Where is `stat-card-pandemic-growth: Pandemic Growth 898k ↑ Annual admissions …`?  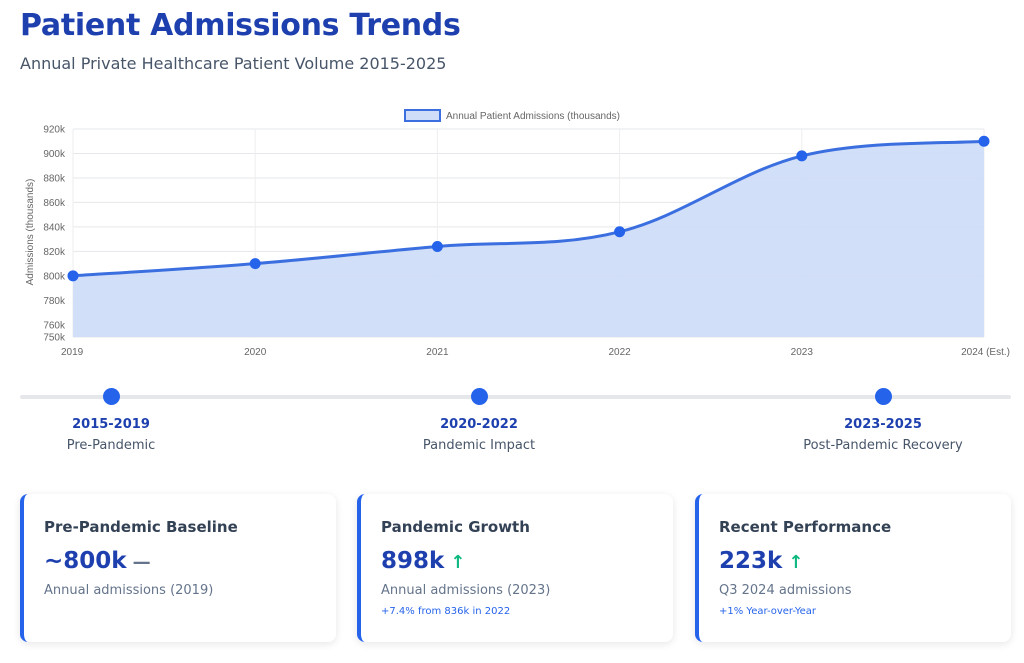 stat-card-pandemic-growth: Pandemic Growth 898k ↑ Annual admissions … is located at coordinates (515, 568).